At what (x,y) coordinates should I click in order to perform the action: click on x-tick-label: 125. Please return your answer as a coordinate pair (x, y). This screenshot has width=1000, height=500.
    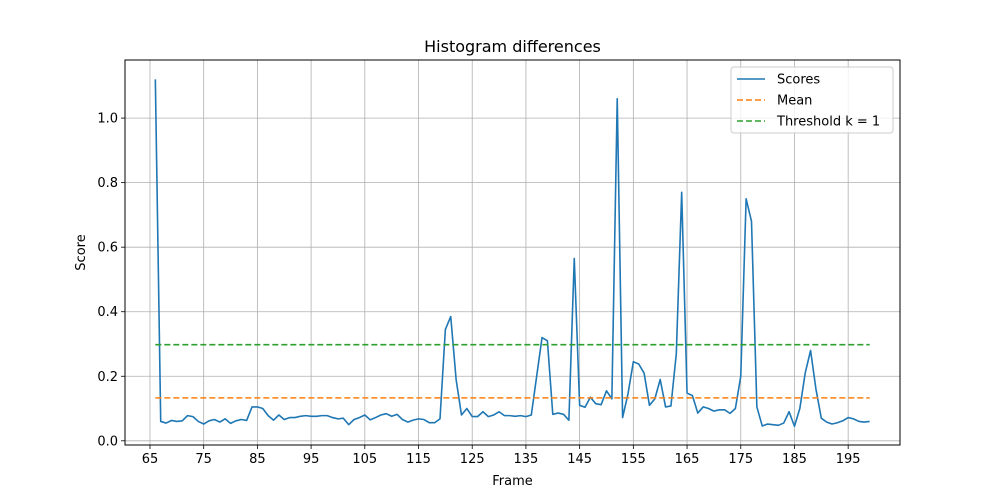
    Looking at the image, I should click on (472, 459).